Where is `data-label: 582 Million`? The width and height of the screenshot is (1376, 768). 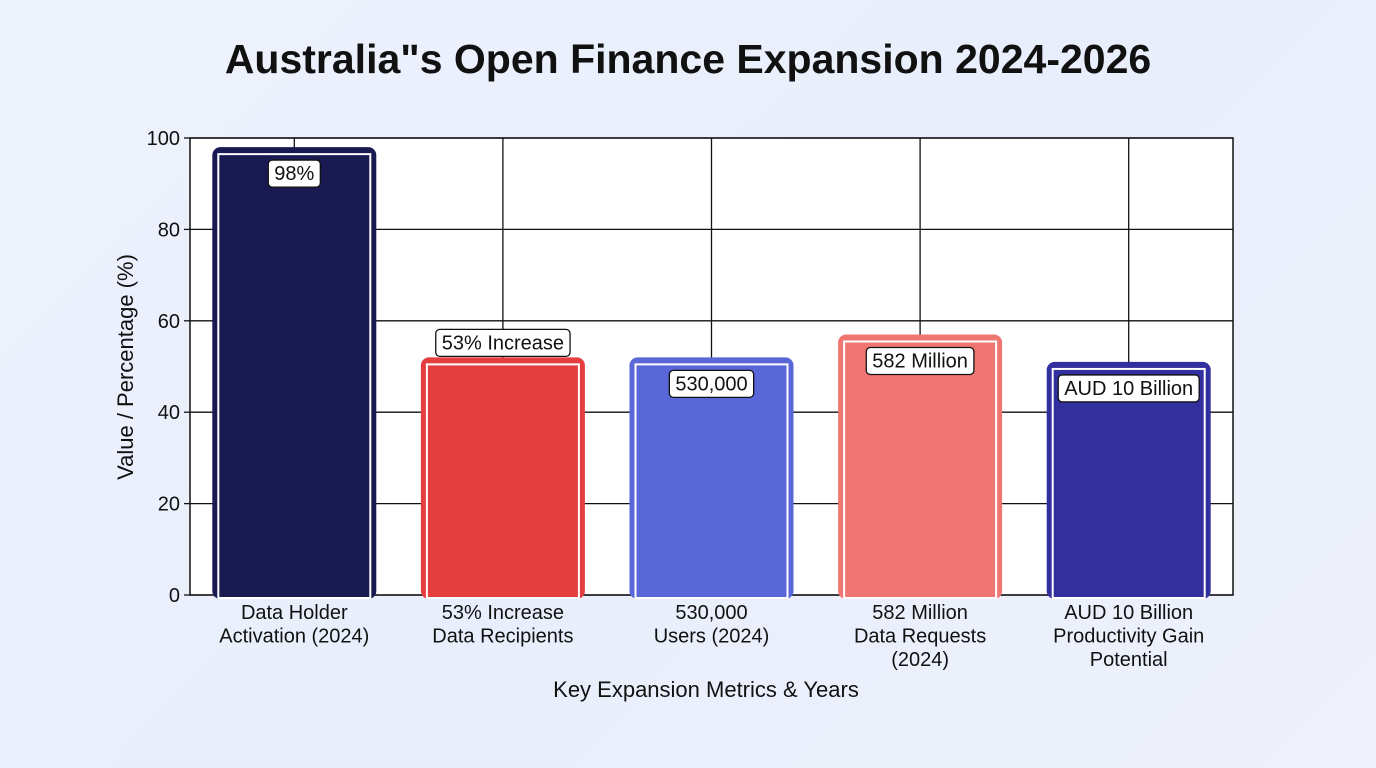 data-label: 582 Million is located at coordinates (920, 361).